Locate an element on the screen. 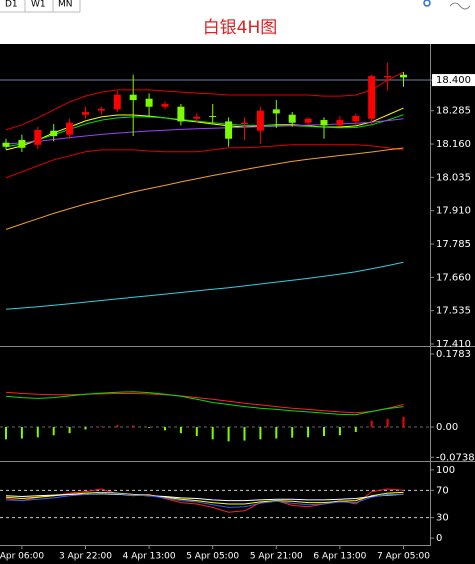 This screenshot has width=475, height=564. y-tick-label: 0.00 is located at coordinates (447, 427).